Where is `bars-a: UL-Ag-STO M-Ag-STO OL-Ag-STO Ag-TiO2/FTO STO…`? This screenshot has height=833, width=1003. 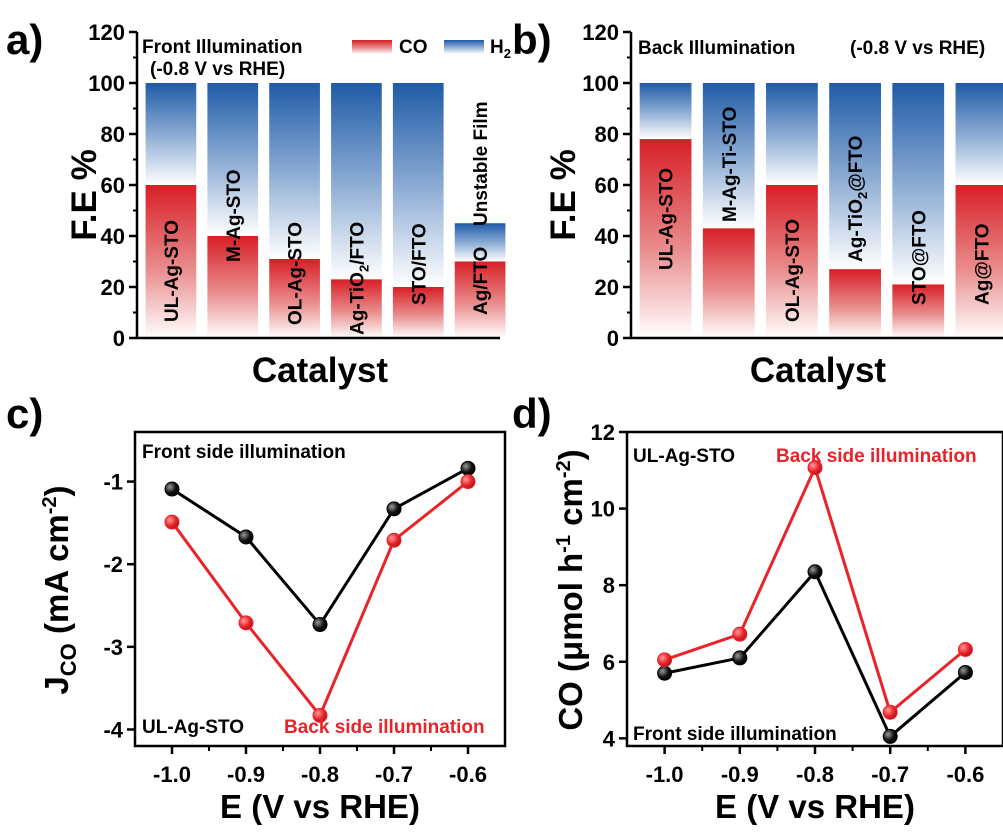 bars-a: UL-Ag-STO M-Ag-STO OL-Ag-STO Ag-TiO2/FTO STO… is located at coordinates (325, 210).